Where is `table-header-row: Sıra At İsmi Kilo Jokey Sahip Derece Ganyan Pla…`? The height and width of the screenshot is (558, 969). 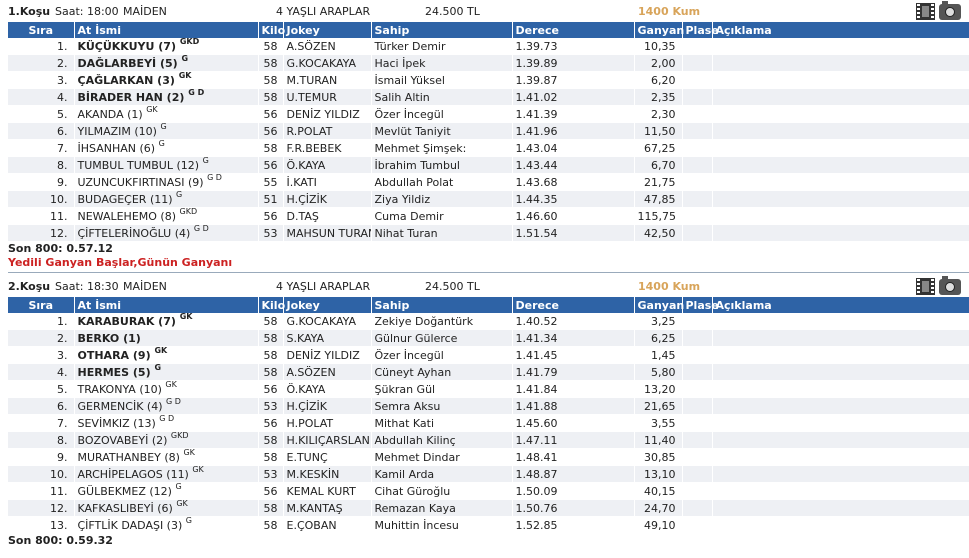 table-header-row: Sıra At İsmi Kilo Jokey Sahip Derece Ganyan Pla… is located at coordinates (488, 305).